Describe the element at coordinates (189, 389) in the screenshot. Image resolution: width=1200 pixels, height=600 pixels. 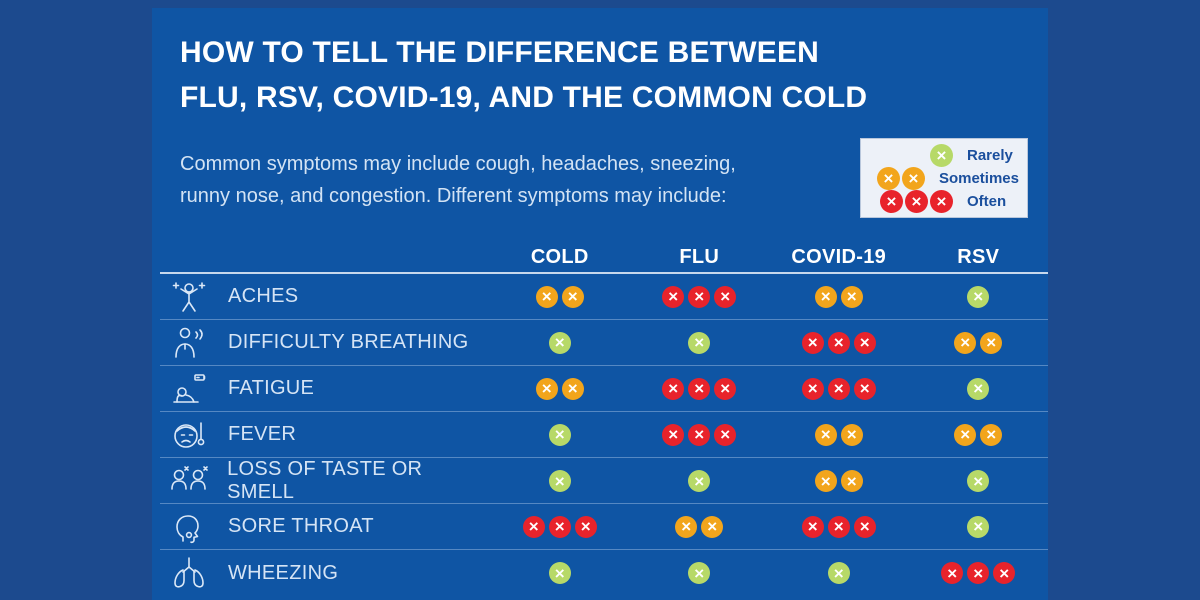
I see `fatigue-icon` at that location.